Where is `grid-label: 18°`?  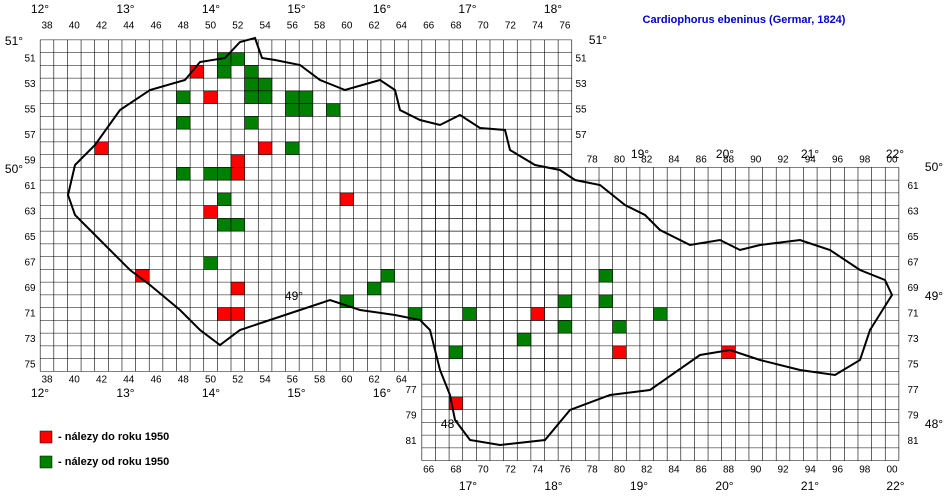 grid-label: 18° is located at coordinates (553, 9).